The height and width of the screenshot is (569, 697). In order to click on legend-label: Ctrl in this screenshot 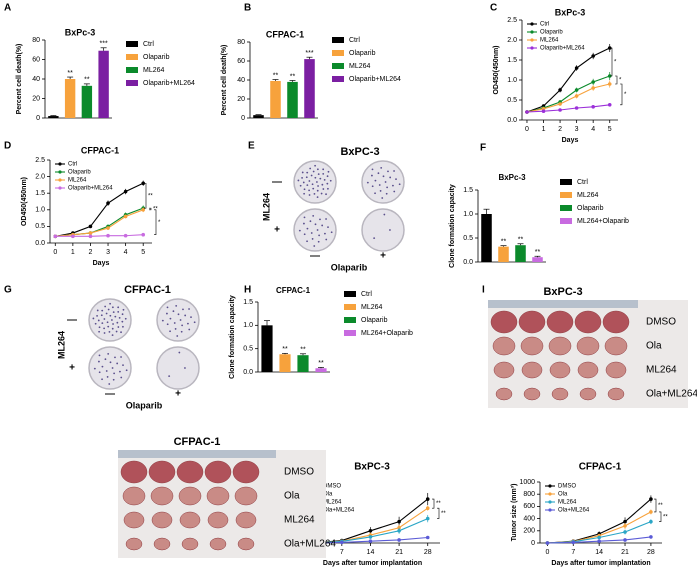, I will do `click(354, 40)`.